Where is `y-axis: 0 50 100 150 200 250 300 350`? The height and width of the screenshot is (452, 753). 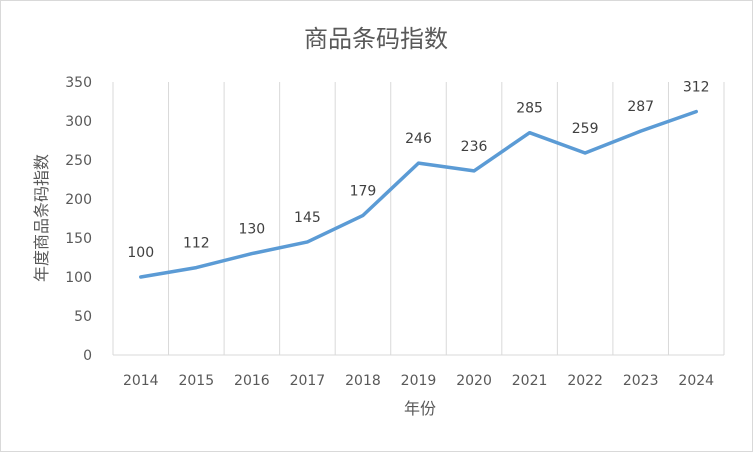 y-axis: 0 50 100 150 200 250 300 350 is located at coordinates (78, 219).